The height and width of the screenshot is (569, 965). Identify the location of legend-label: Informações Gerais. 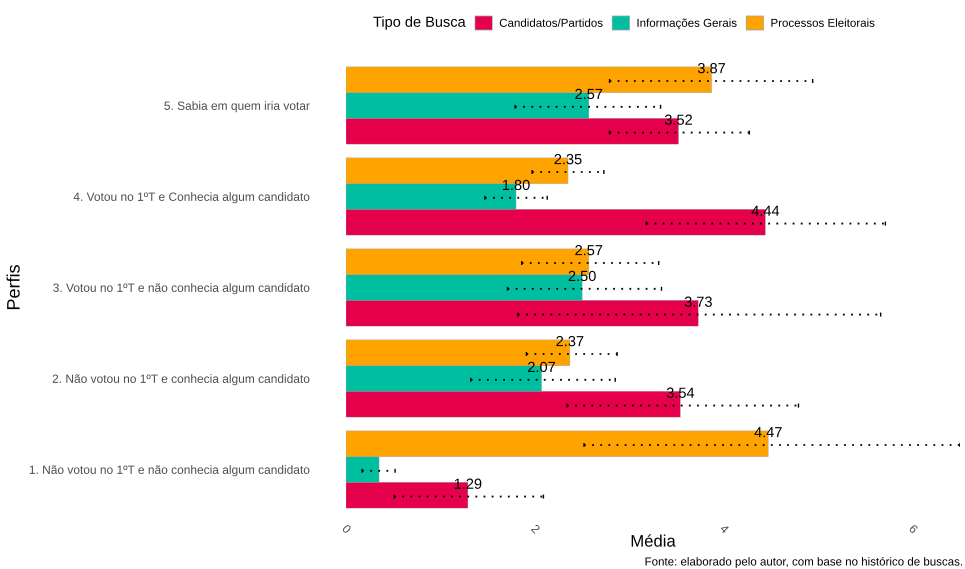
(687, 24).